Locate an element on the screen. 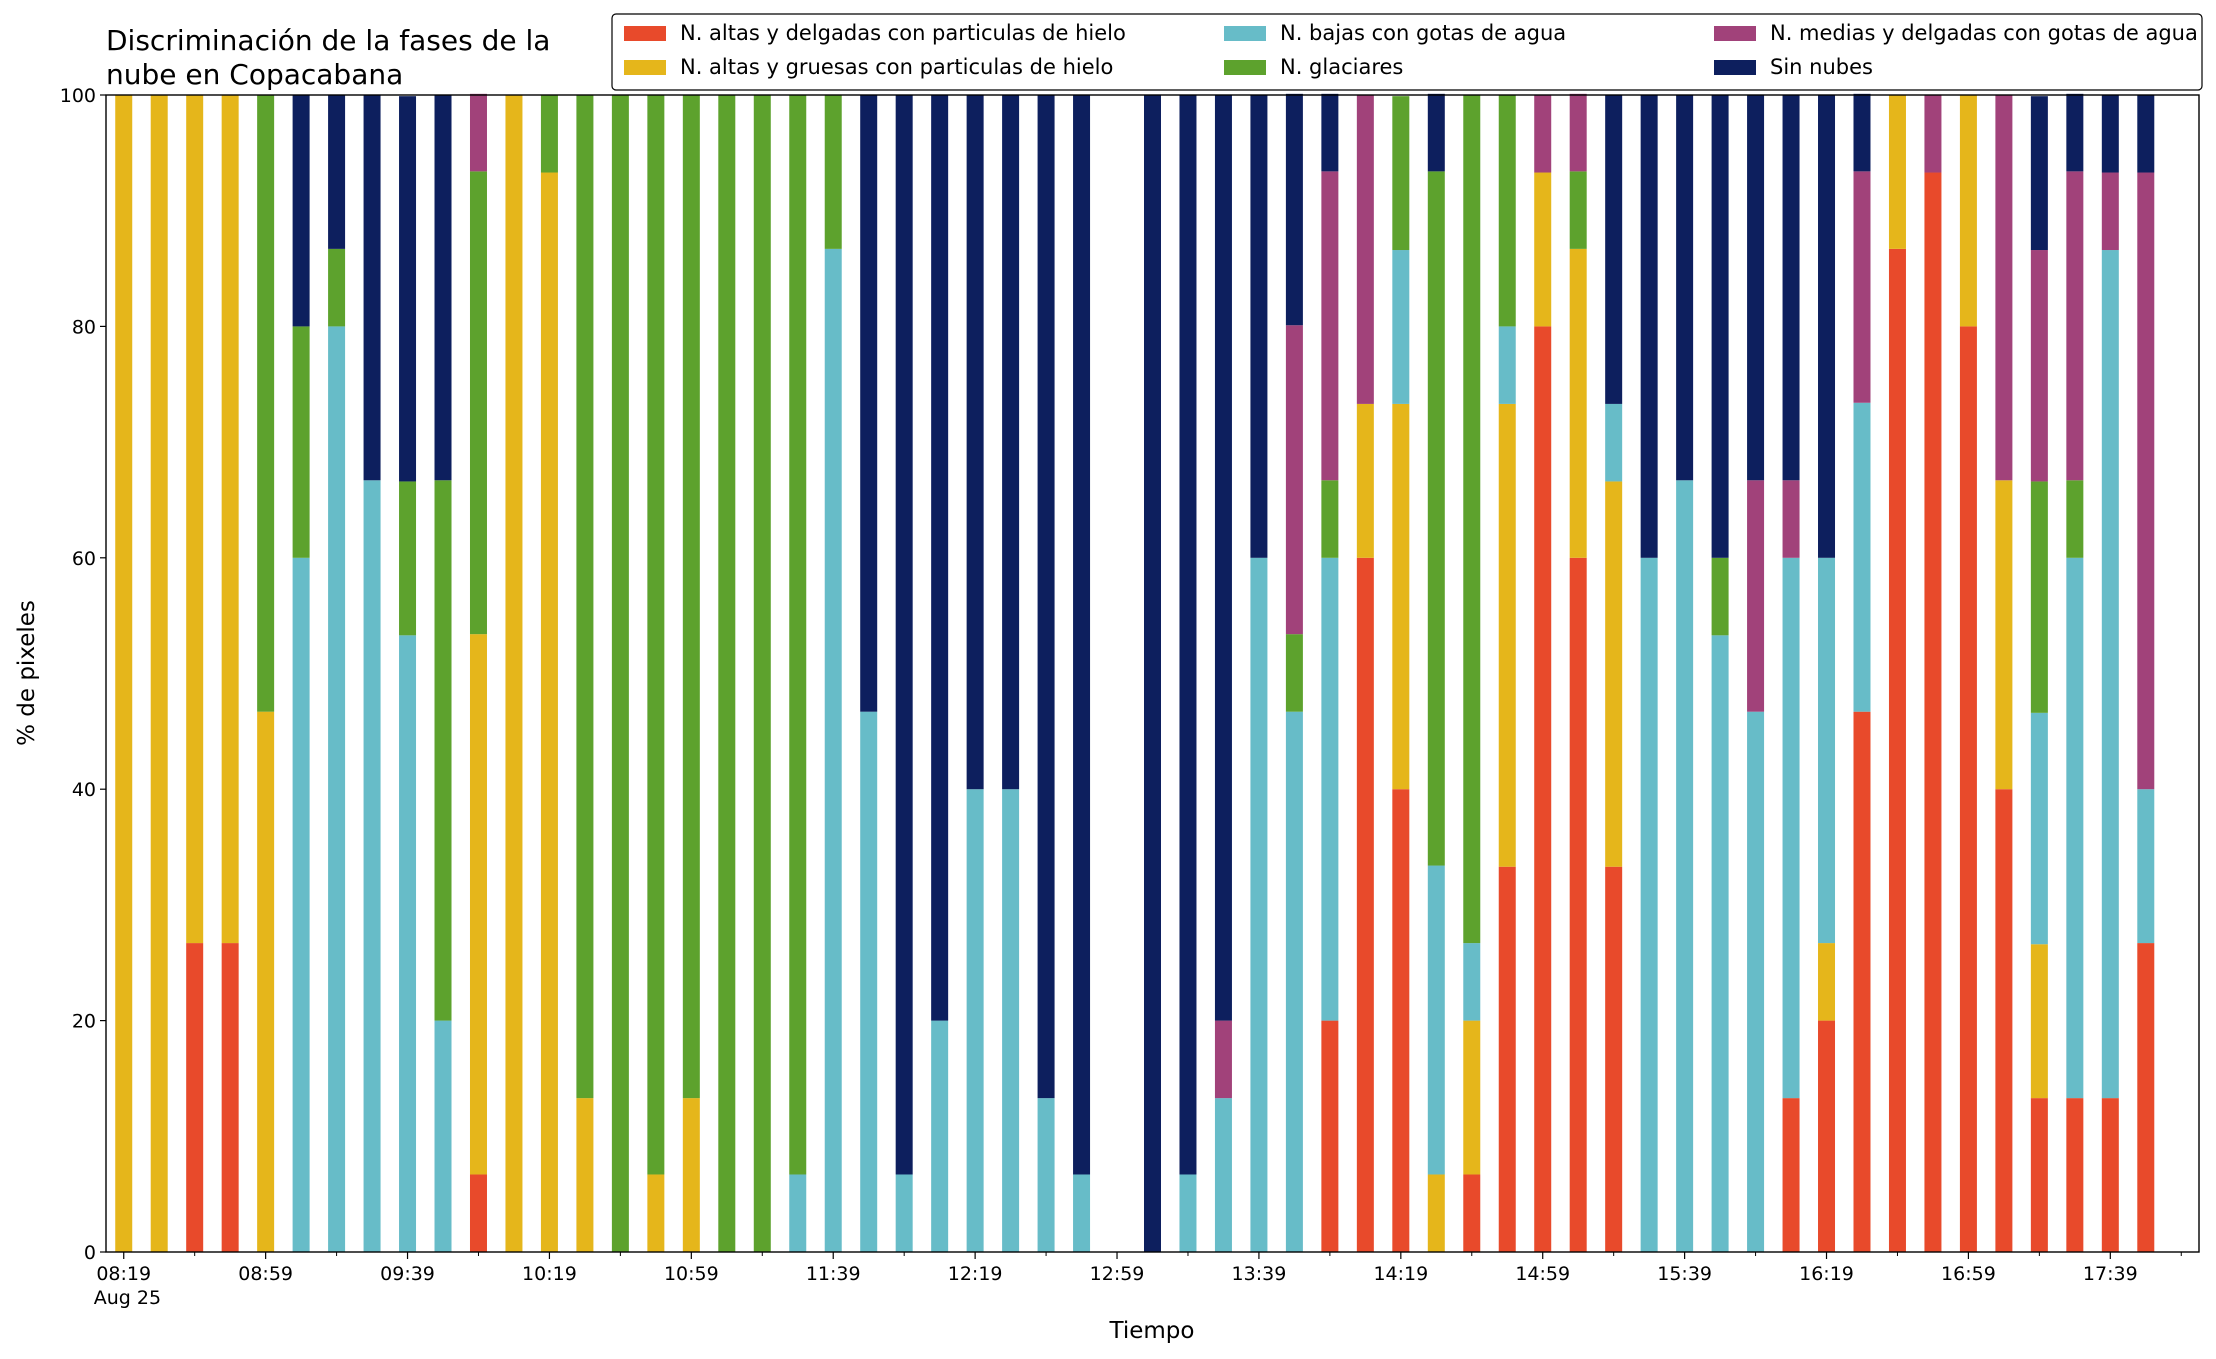 This screenshot has height=1359, width=2216. y-tick-label: 20 is located at coordinates (84, 1022).